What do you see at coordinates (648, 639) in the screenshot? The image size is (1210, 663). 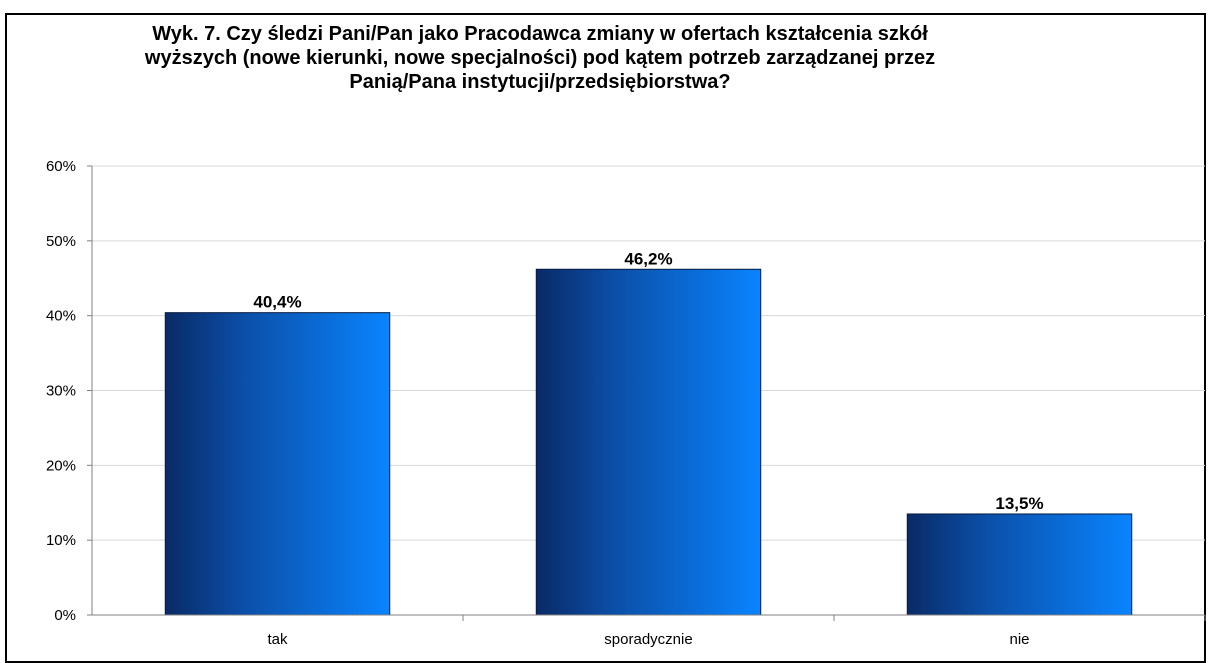 I see `x-tick-label: sporadycznie` at bounding box center [648, 639].